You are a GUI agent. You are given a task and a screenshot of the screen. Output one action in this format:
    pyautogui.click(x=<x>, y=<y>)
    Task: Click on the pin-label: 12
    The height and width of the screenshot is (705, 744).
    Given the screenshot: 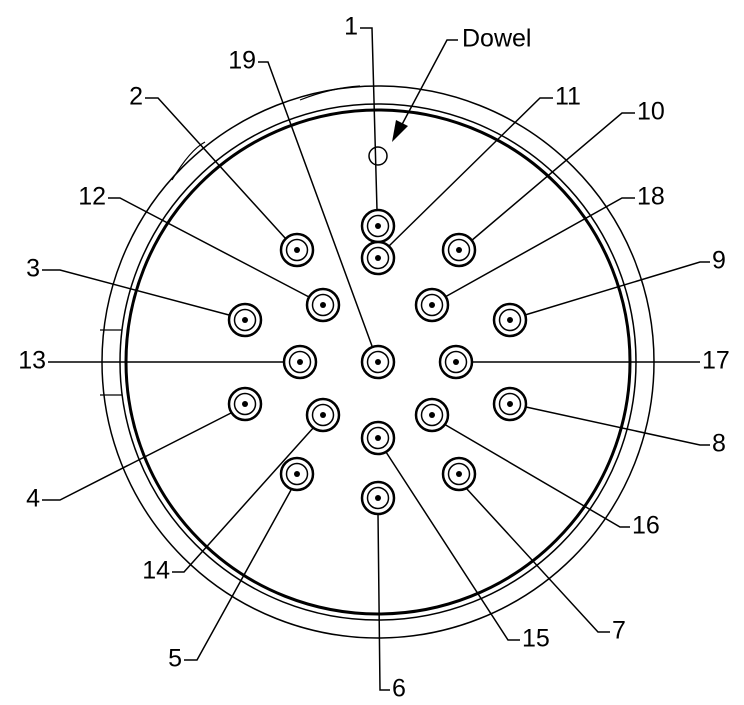 What is the action you would take?
    pyautogui.click(x=92, y=197)
    